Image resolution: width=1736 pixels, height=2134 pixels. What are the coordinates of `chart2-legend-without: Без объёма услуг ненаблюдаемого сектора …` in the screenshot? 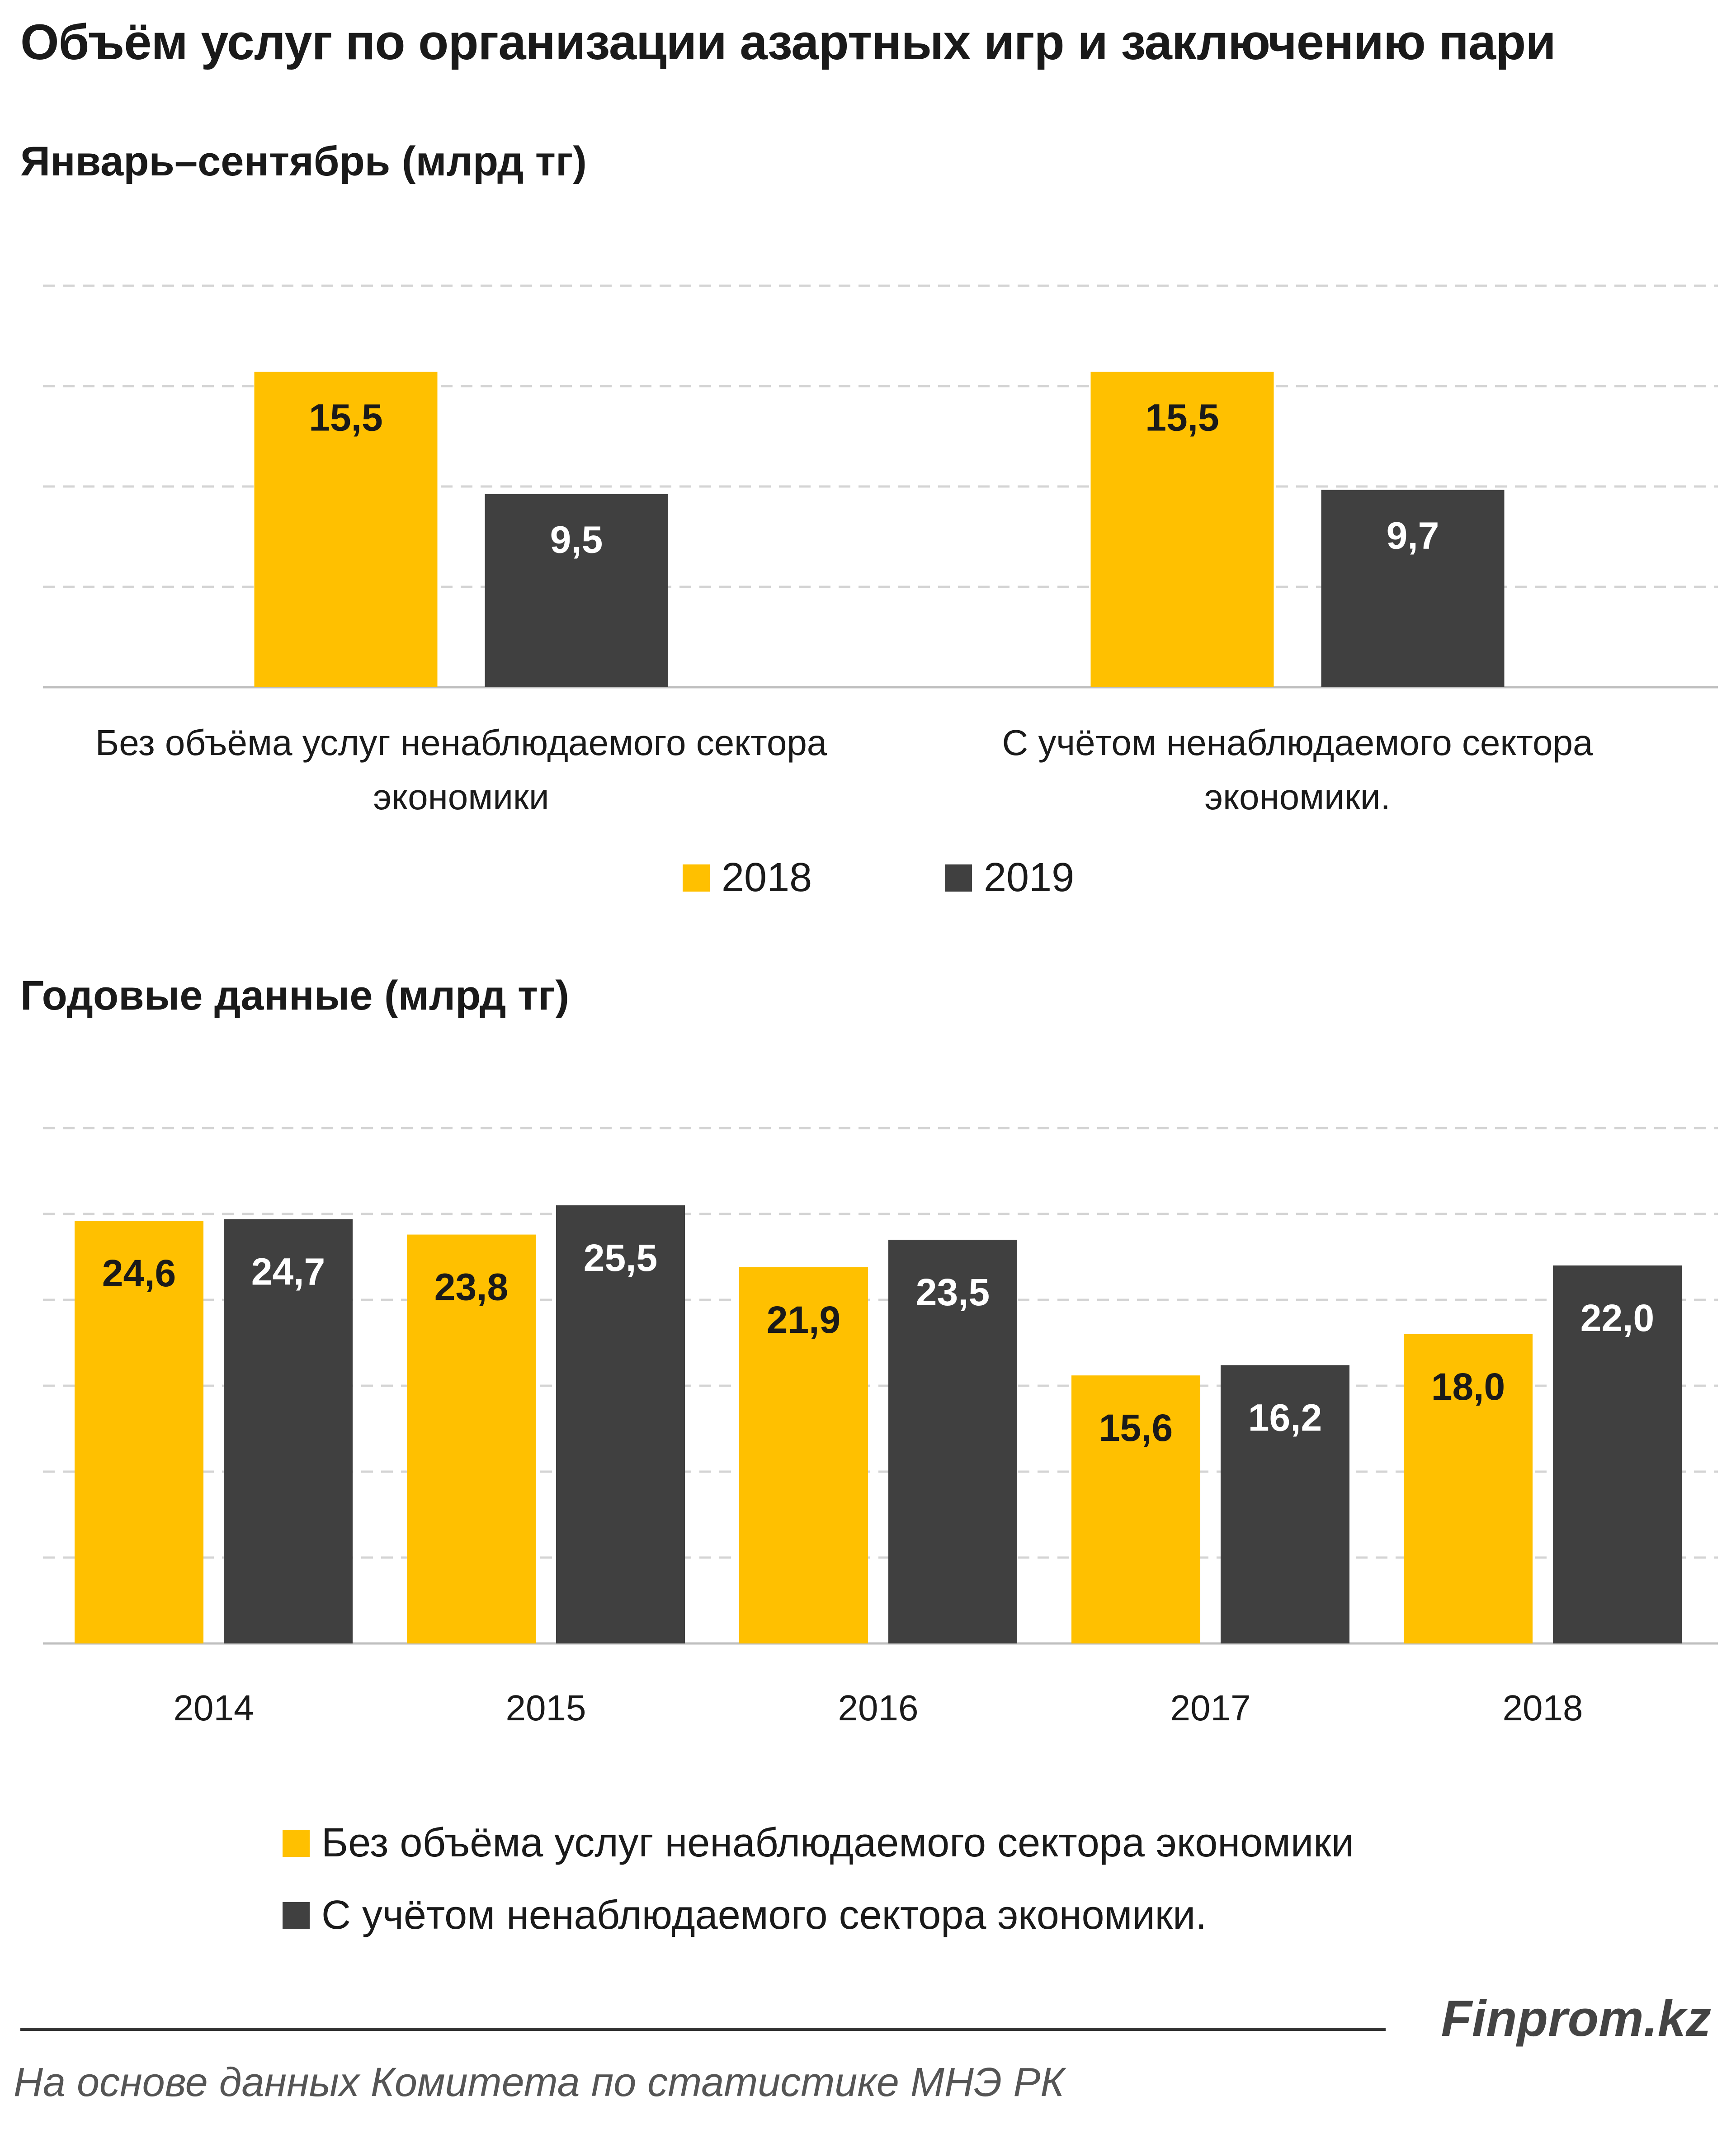 It's located at (819, 1843).